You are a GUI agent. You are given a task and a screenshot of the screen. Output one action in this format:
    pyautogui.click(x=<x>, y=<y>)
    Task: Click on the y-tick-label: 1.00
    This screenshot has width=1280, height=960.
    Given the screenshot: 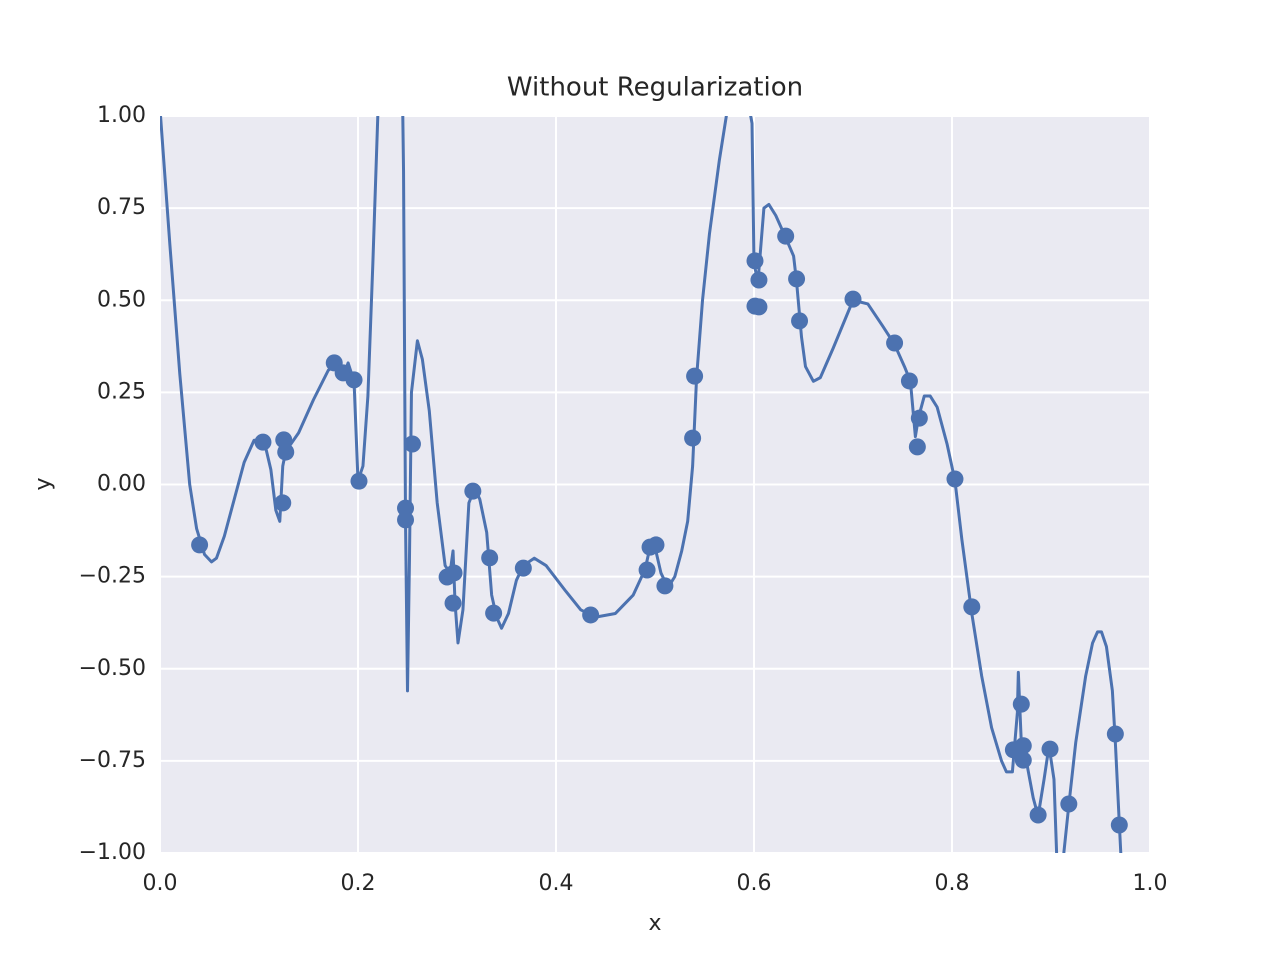 What is the action you would take?
    pyautogui.click(x=121, y=115)
    